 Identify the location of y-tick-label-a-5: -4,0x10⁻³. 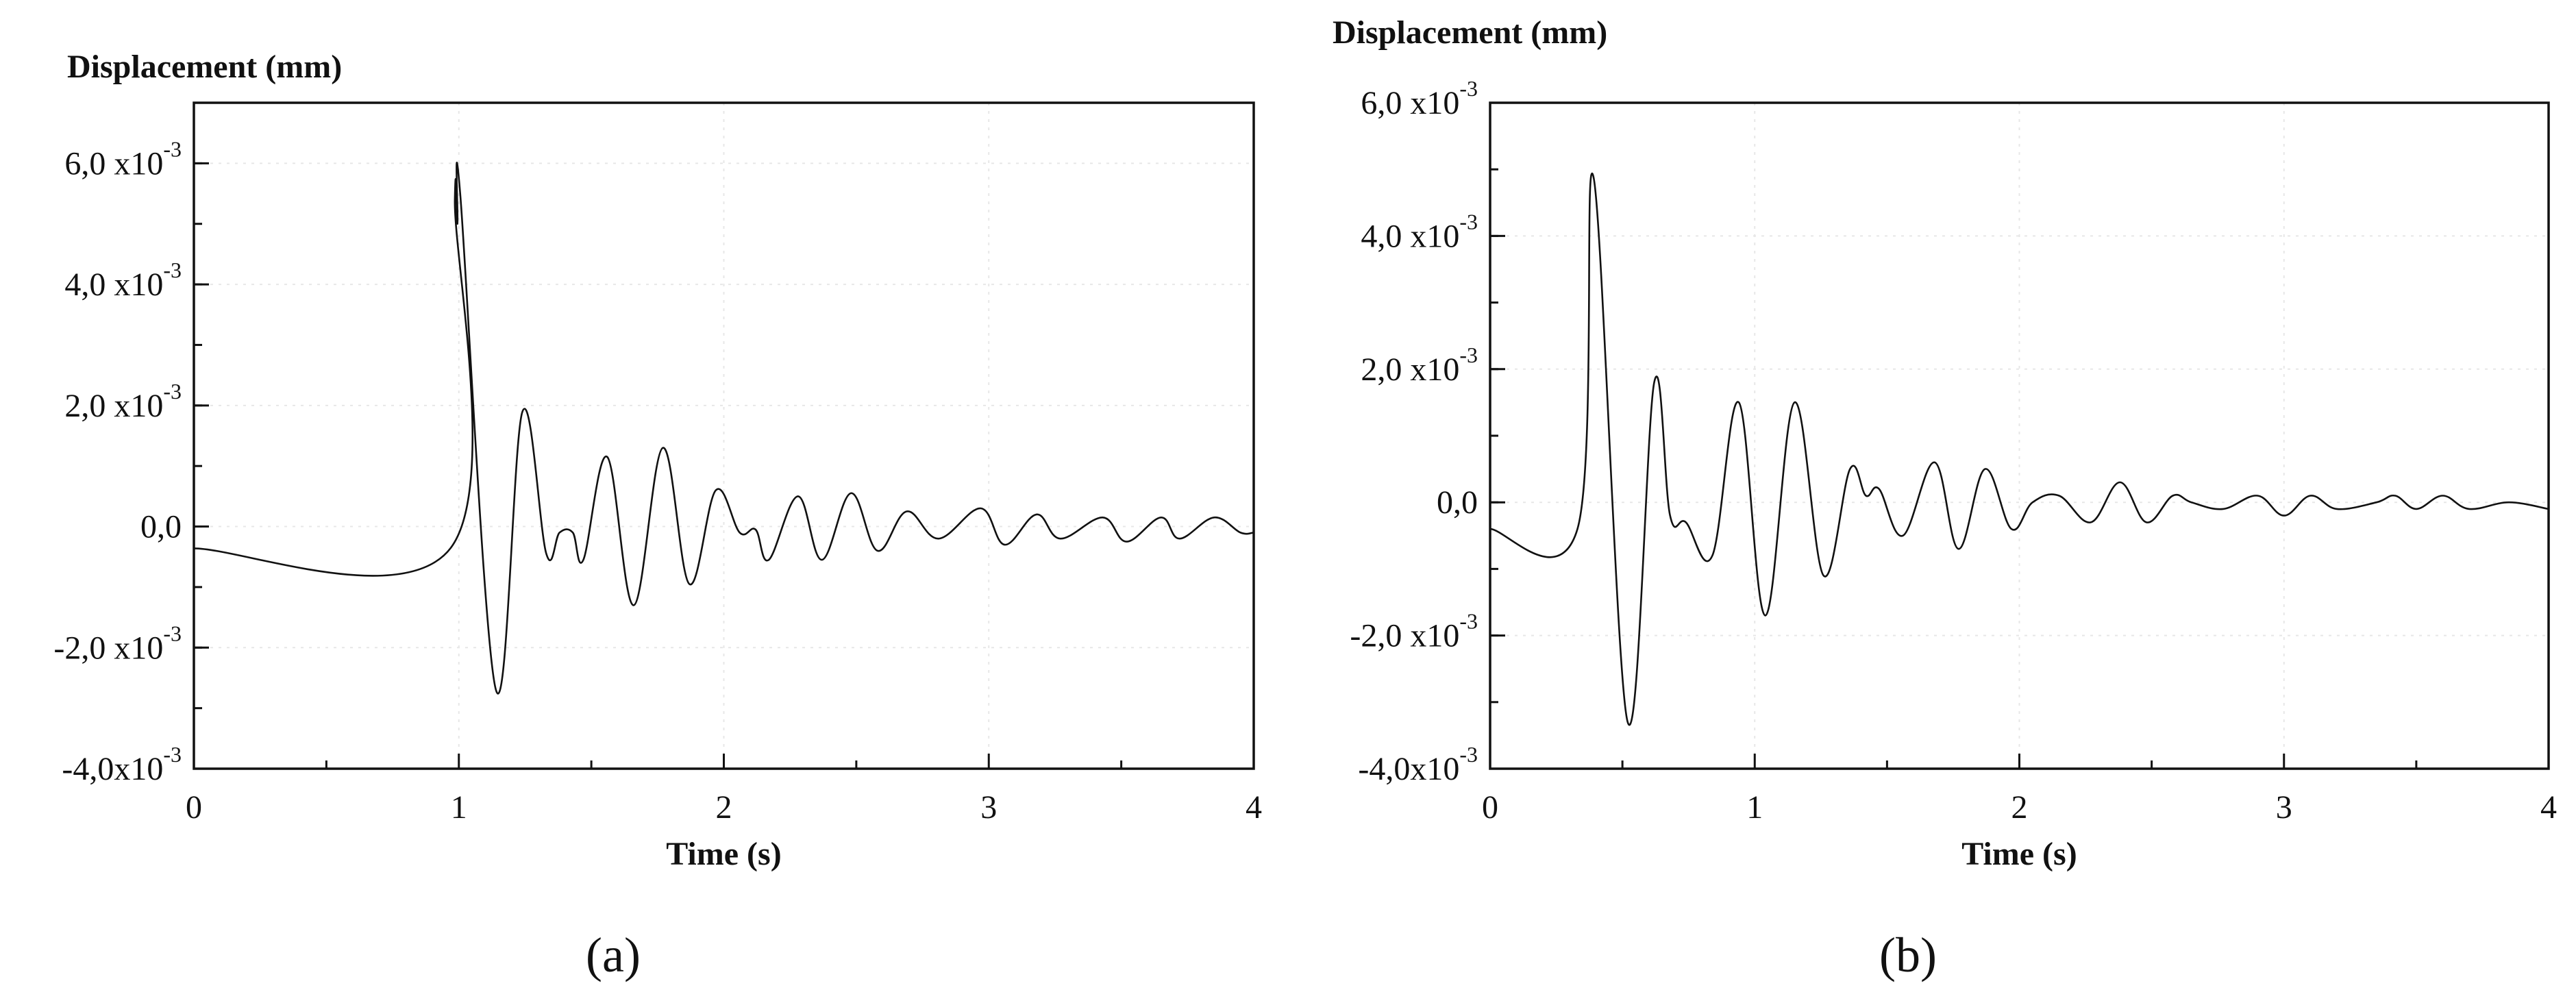
(122, 764).